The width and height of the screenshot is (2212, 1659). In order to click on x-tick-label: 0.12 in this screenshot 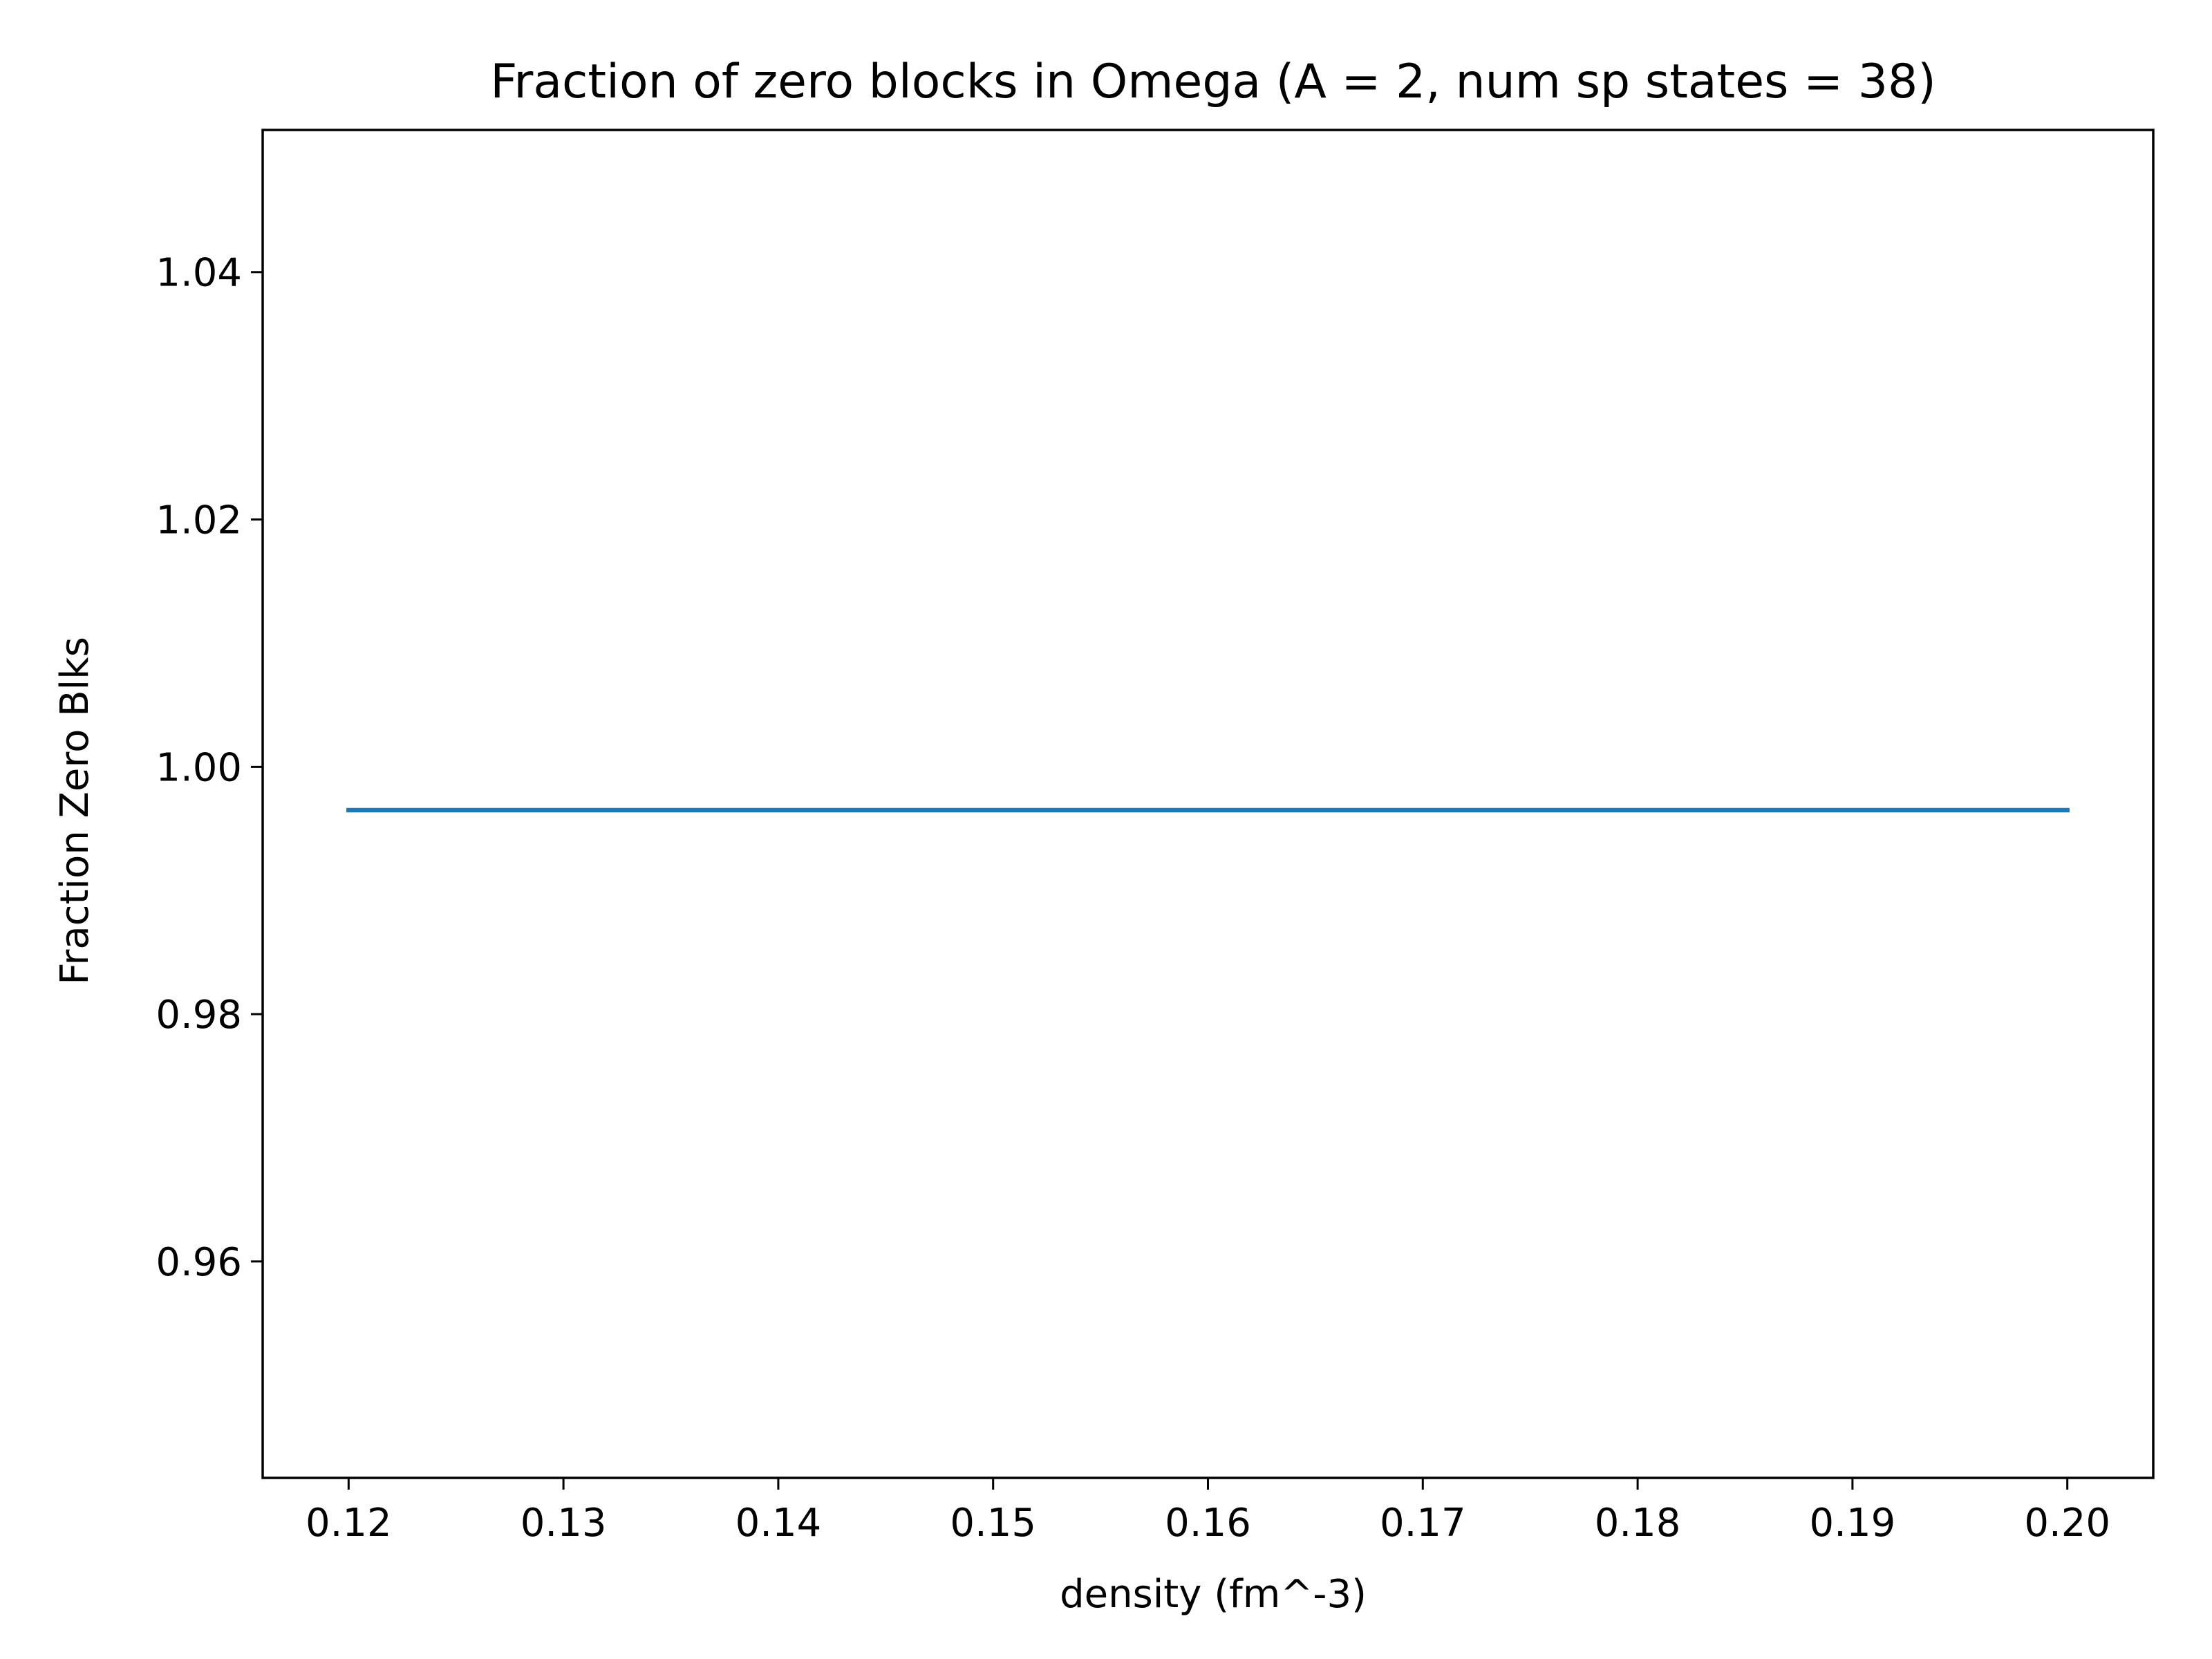, I will do `click(349, 1523)`.